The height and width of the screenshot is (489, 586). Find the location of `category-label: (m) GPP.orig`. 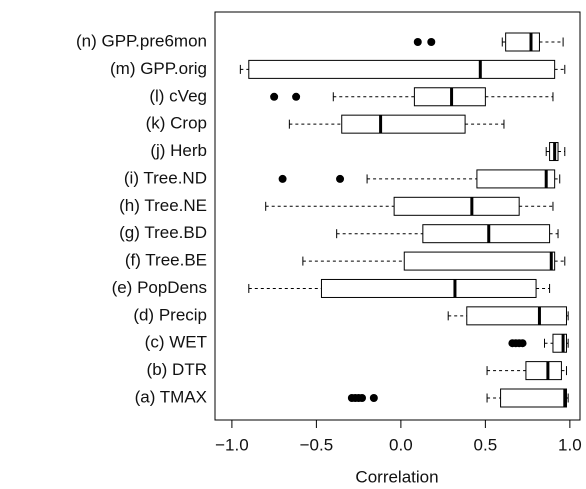

category-label: (m) GPP.orig is located at coordinates (158, 68).